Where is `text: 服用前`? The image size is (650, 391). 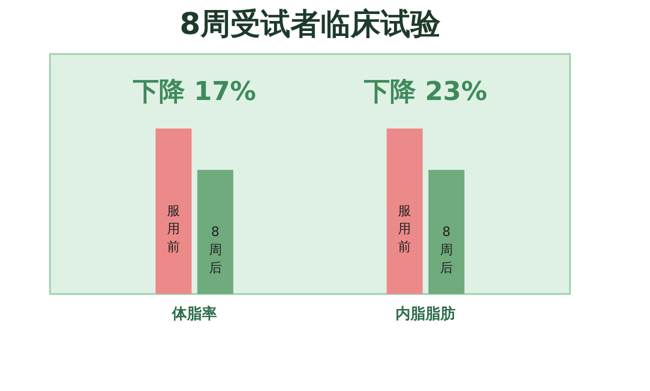 text: 服用前 is located at coordinates (405, 230).